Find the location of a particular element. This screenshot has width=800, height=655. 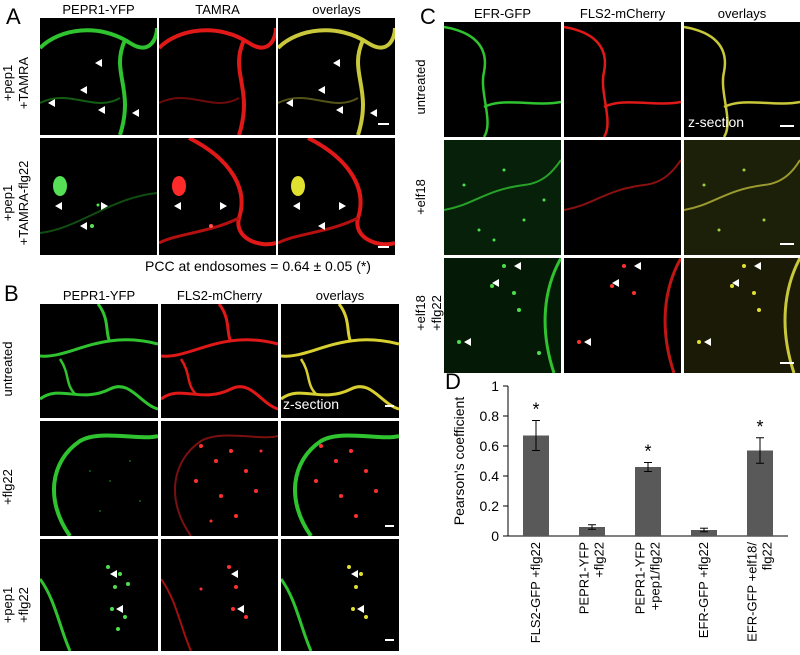

x-category-label: EFR-GFP +flg22 is located at coordinates (703, 590).